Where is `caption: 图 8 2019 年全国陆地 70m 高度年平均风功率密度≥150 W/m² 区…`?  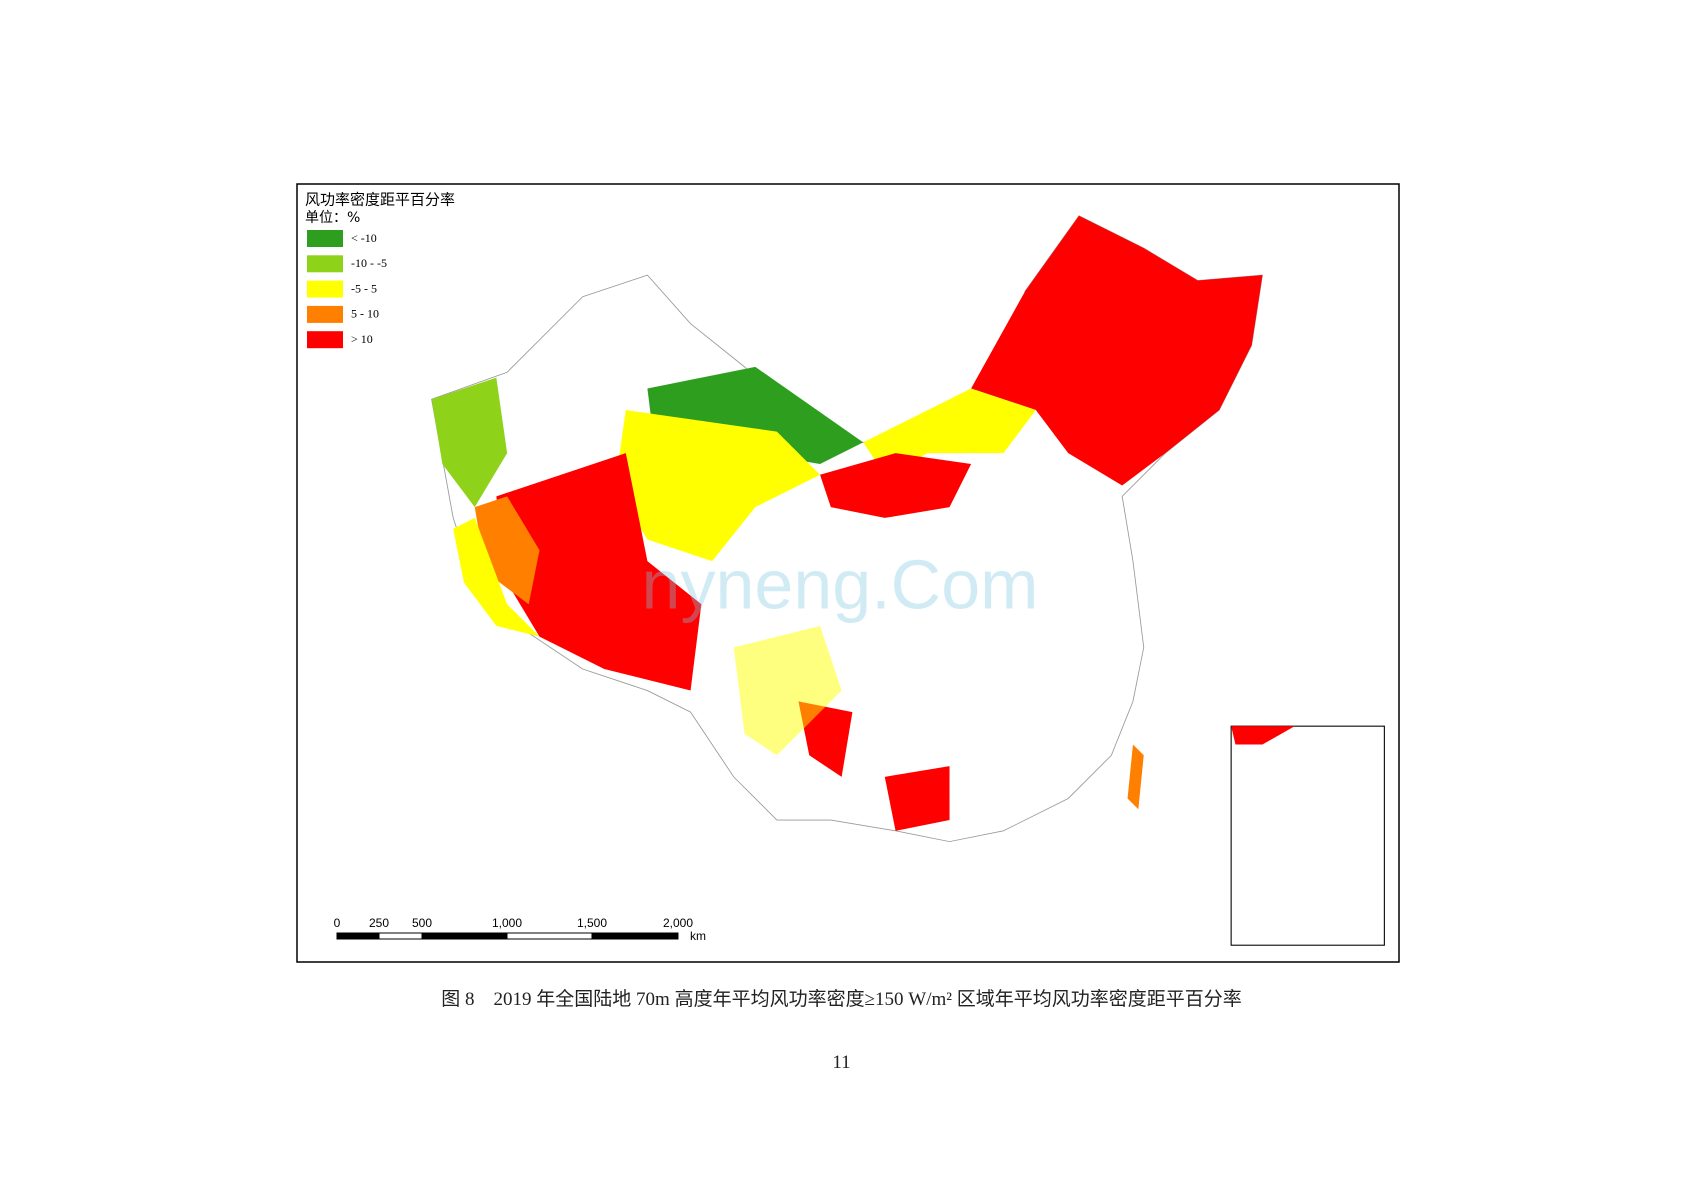 caption: 图 8 2019 年全国陆地 70m 高度年平均风功率密度≥150 W/m² 区… is located at coordinates (841, 999).